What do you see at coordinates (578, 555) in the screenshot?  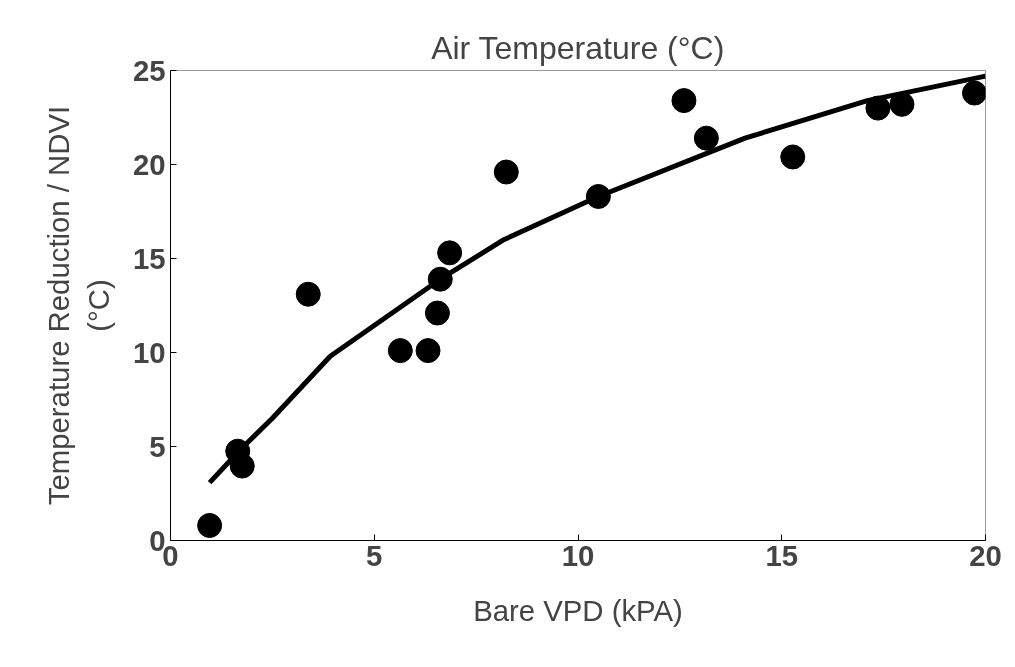 I see `x-tick-label: 10` at bounding box center [578, 555].